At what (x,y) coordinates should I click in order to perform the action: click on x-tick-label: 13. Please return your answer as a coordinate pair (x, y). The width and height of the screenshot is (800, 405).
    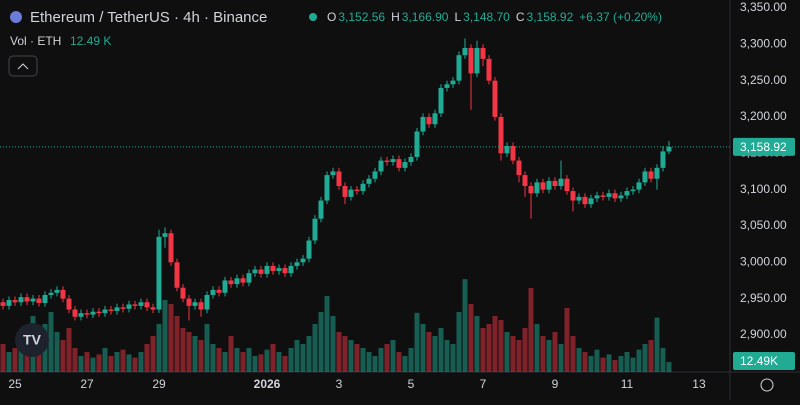
    Looking at the image, I should click on (699, 384).